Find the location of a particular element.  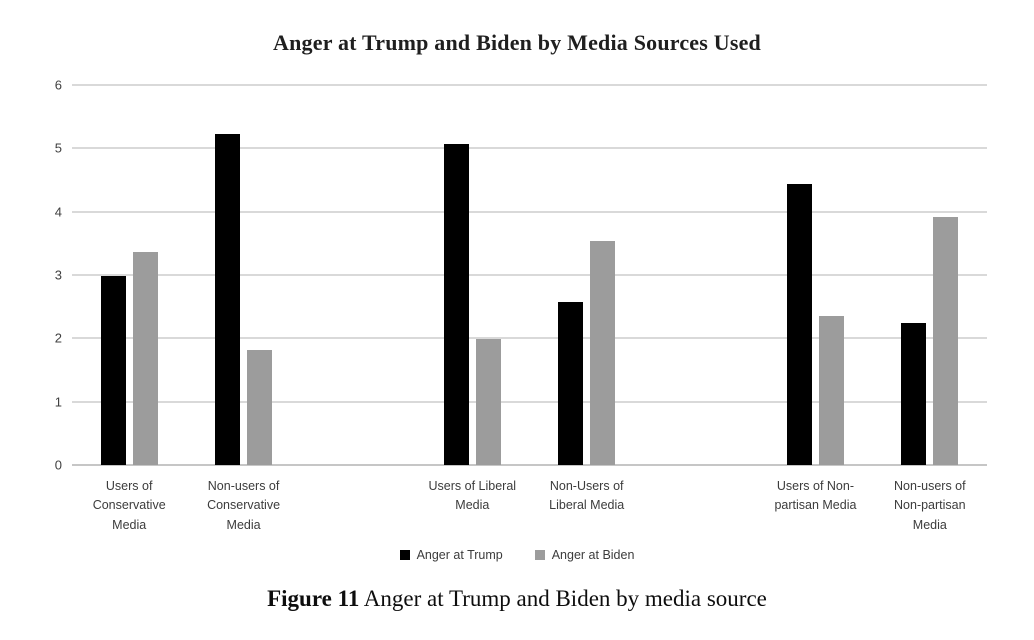

y-tick-label: 2 is located at coordinates (58, 338).